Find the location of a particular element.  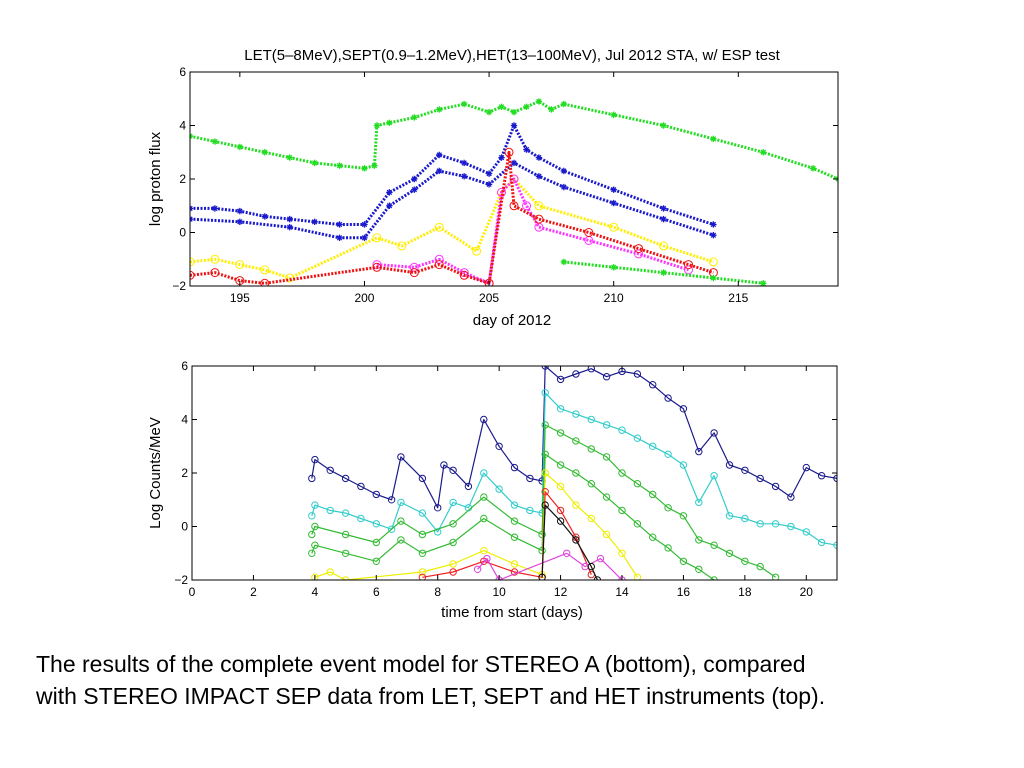

chart-bottom-marks is located at coordinates (572, 473).